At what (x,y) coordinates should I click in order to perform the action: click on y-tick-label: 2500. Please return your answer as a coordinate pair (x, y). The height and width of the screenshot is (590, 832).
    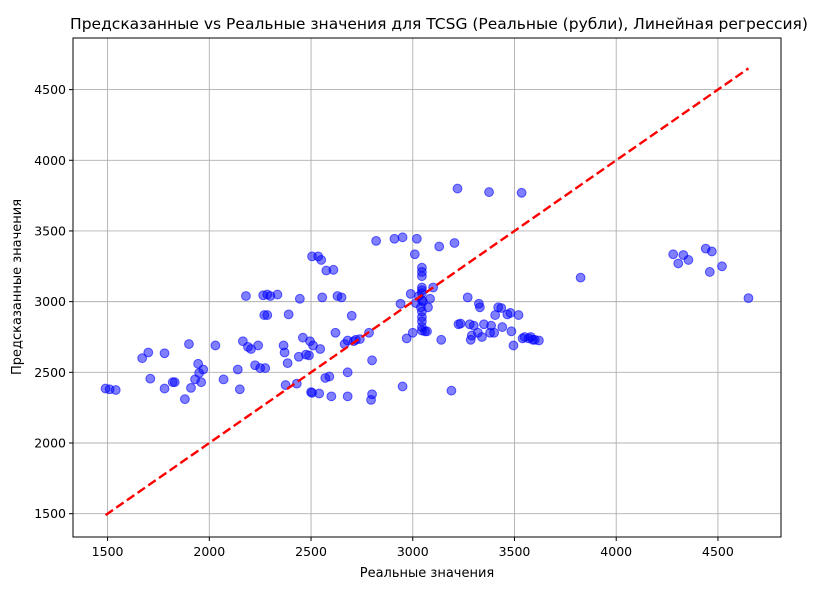
    Looking at the image, I should click on (50, 372).